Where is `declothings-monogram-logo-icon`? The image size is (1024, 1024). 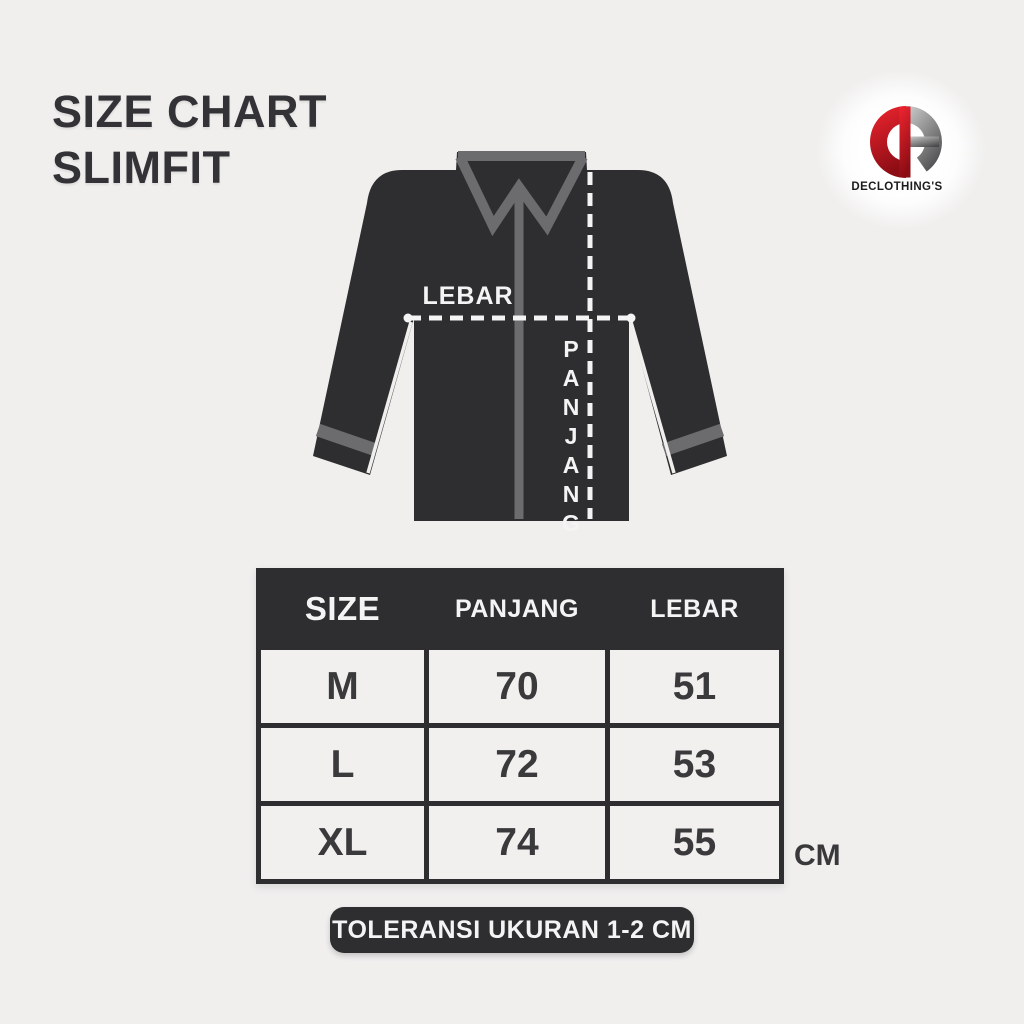
declothings-monogram-logo-icon is located at coordinates (906, 142).